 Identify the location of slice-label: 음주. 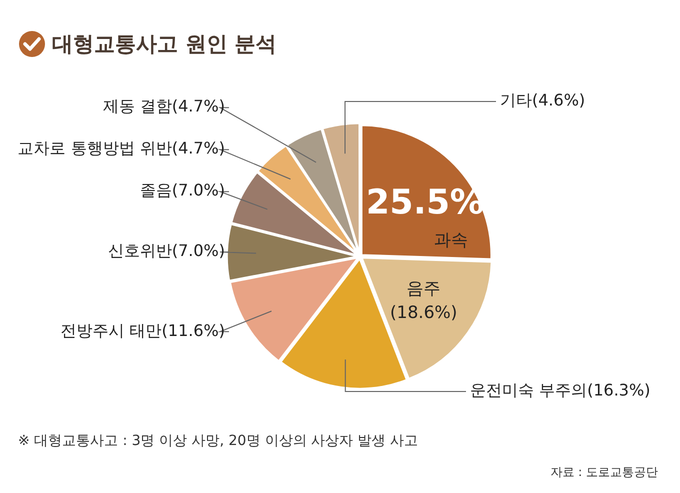
(423, 288).